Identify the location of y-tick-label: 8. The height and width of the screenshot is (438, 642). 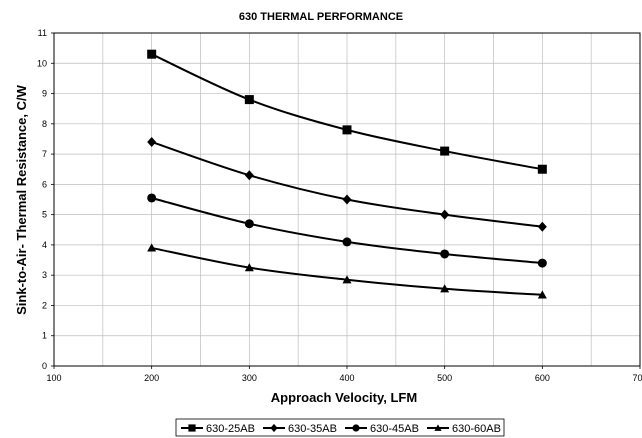
(44, 124).